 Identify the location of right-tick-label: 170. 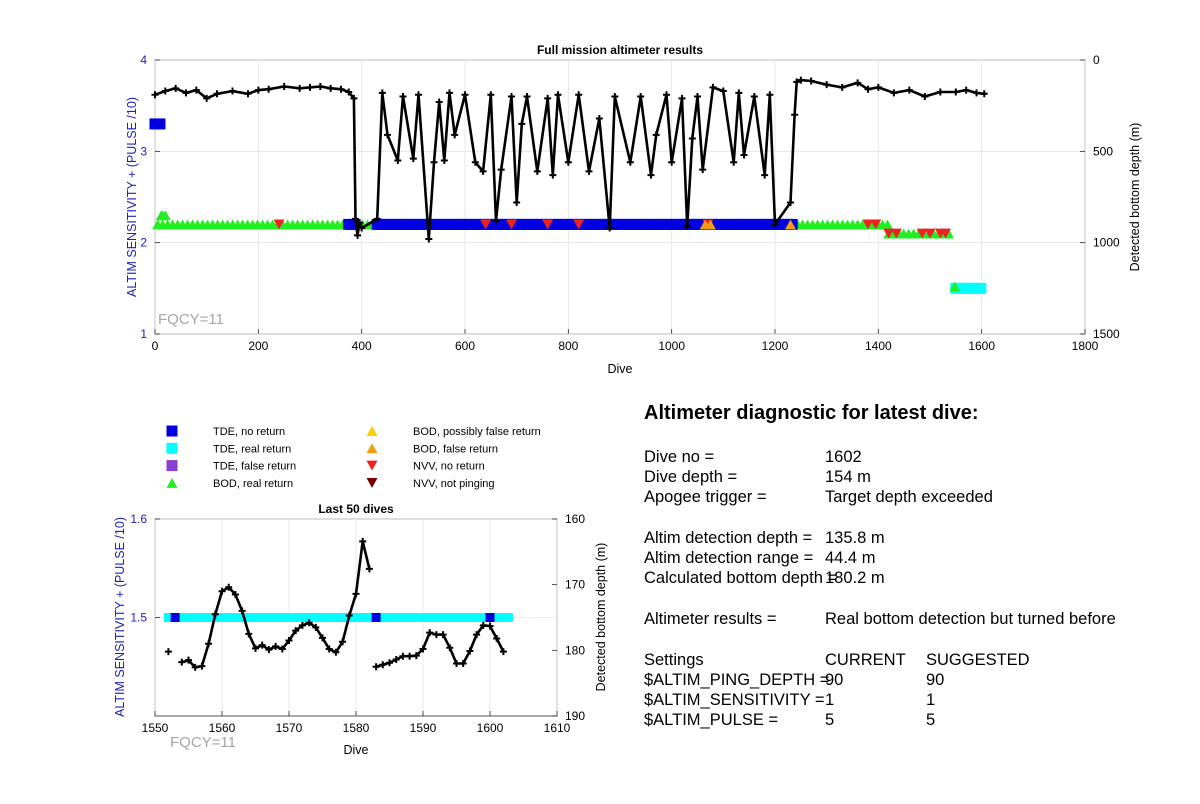
(575, 585).